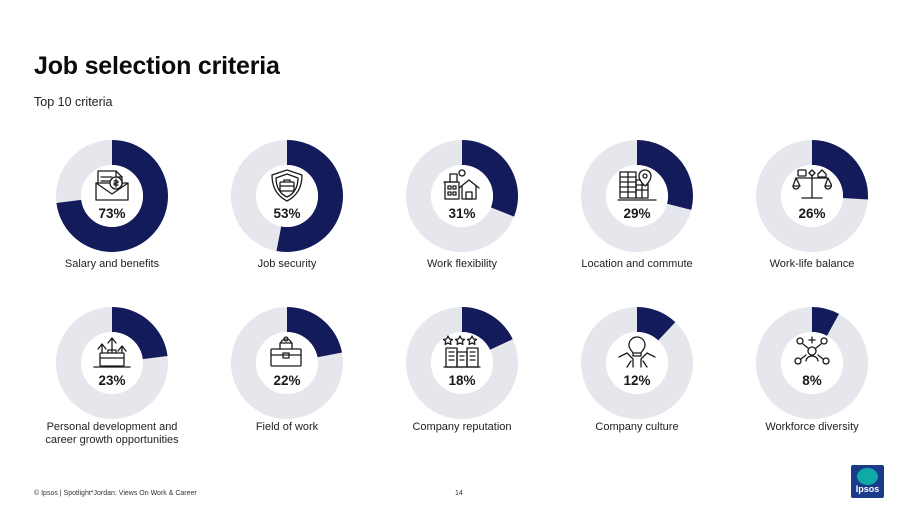 This screenshot has width=920, height=518. What do you see at coordinates (287, 213) in the screenshot?
I see `value-label: 53%` at bounding box center [287, 213].